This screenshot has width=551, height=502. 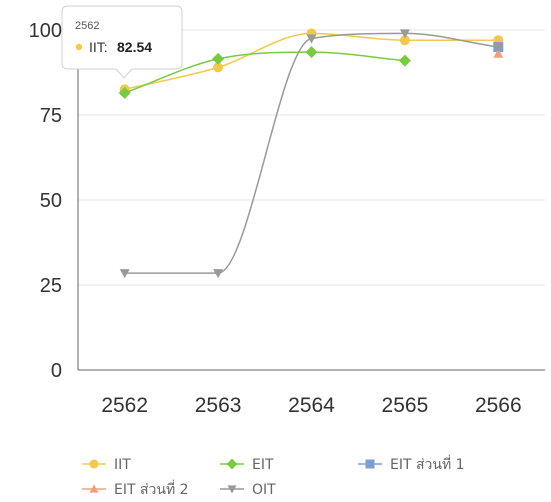 What do you see at coordinates (122, 465) in the screenshot?
I see `legend-label: IIT` at bounding box center [122, 465].